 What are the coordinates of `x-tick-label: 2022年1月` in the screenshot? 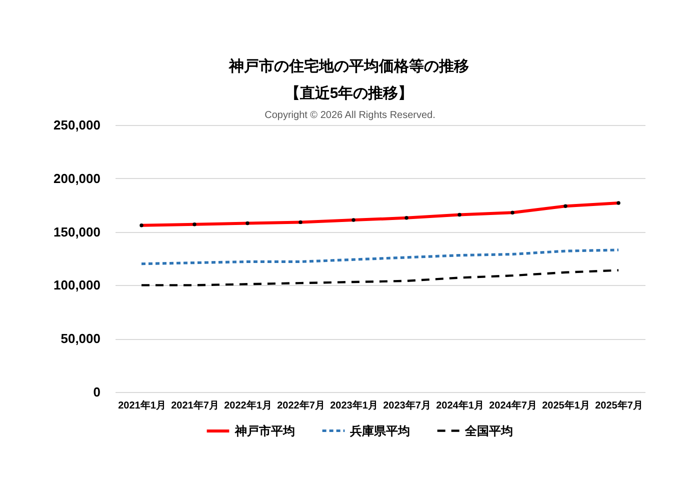 It's located at (248, 406).